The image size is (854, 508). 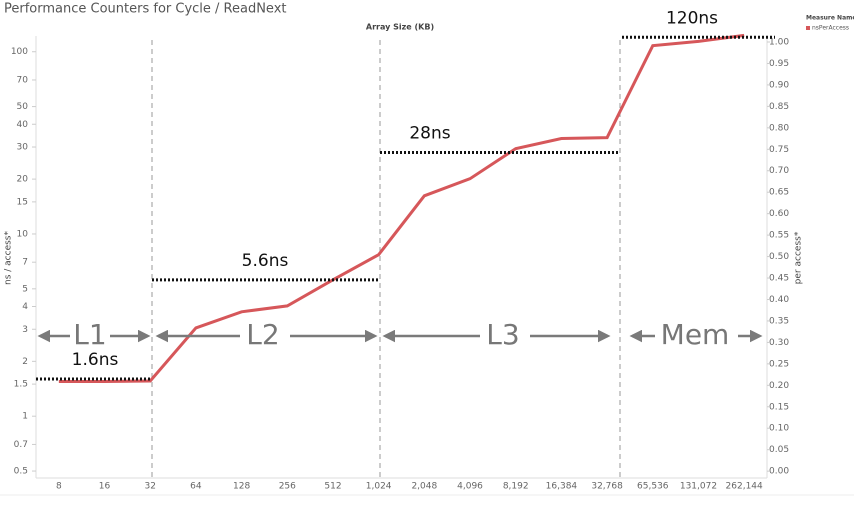 What do you see at coordinates (25, 307) in the screenshot?
I see `y-tick-label: 4` at bounding box center [25, 307].